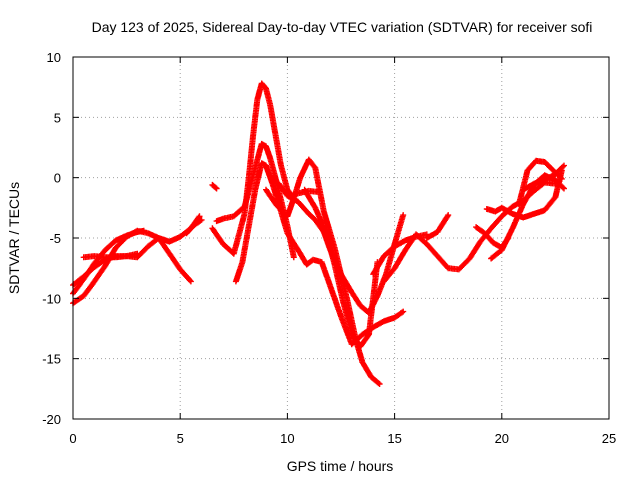  I want to click on x-axis-title: GPS time / hours, so click(340, 466).